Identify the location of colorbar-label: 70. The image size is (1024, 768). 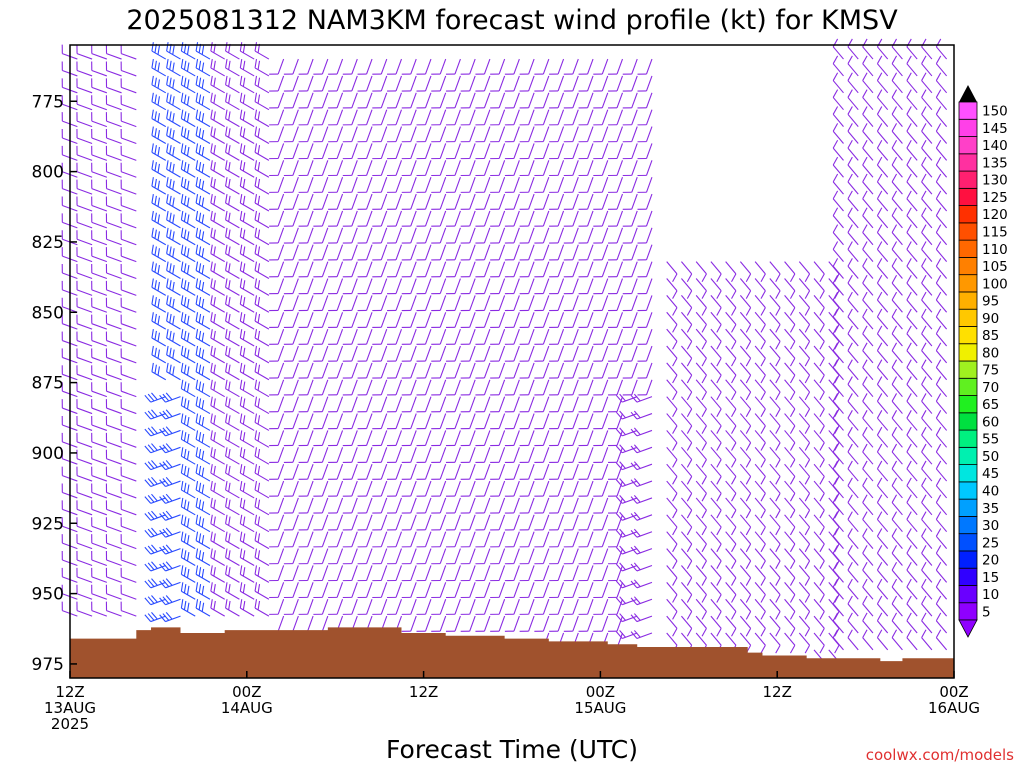
(990, 388).